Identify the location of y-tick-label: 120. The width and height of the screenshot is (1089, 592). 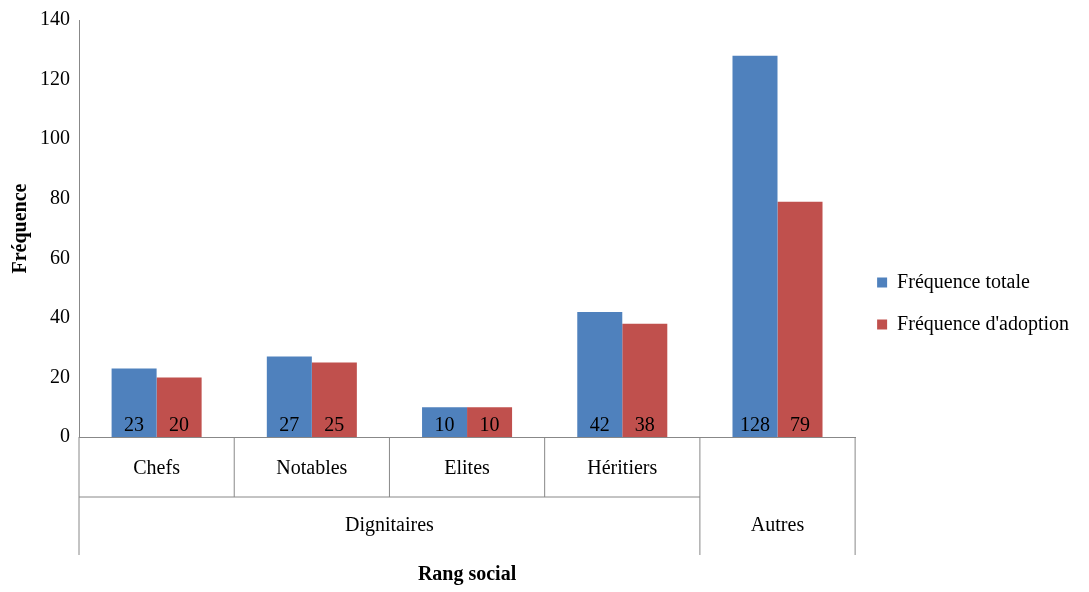
(55, 77).